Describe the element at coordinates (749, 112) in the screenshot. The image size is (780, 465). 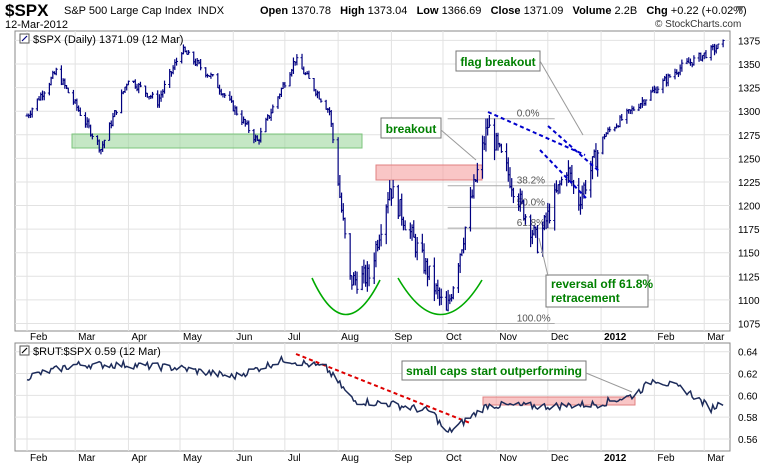
I see `y-tick-label: 1300` at that location.